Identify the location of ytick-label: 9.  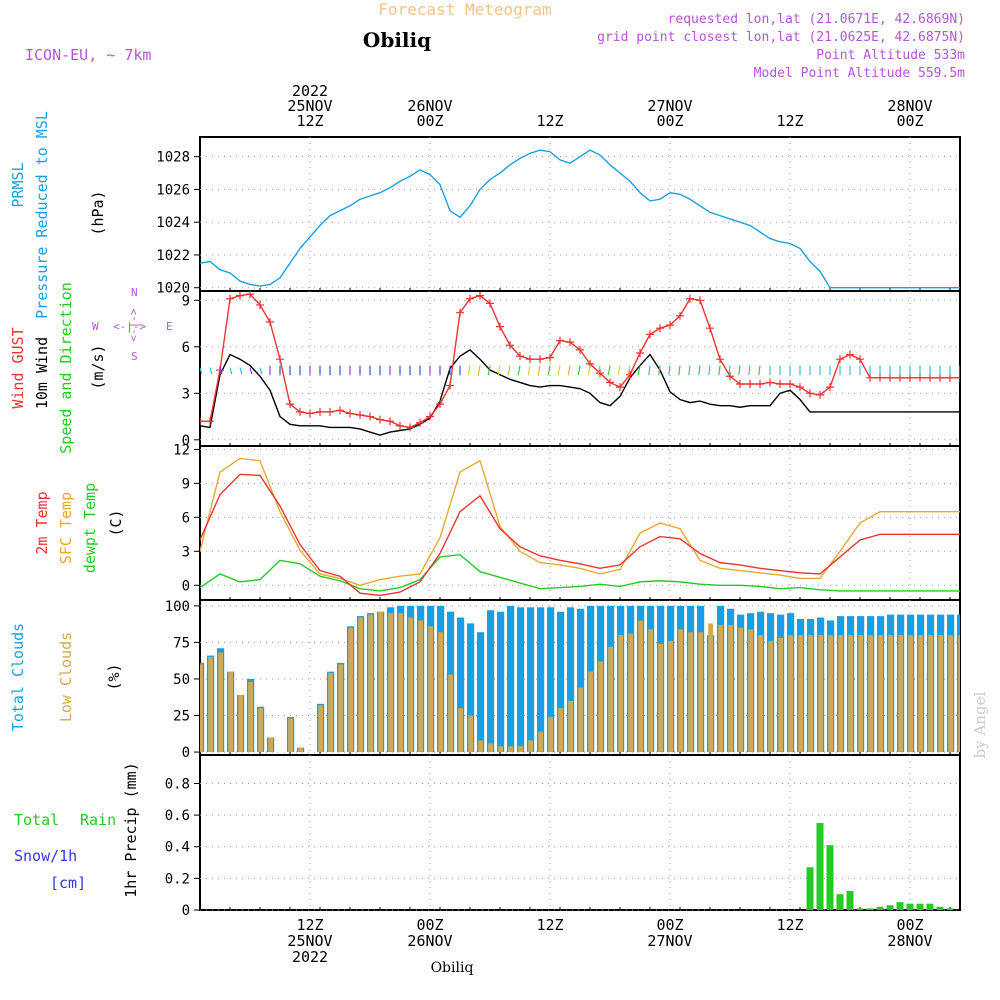
(186, 301).